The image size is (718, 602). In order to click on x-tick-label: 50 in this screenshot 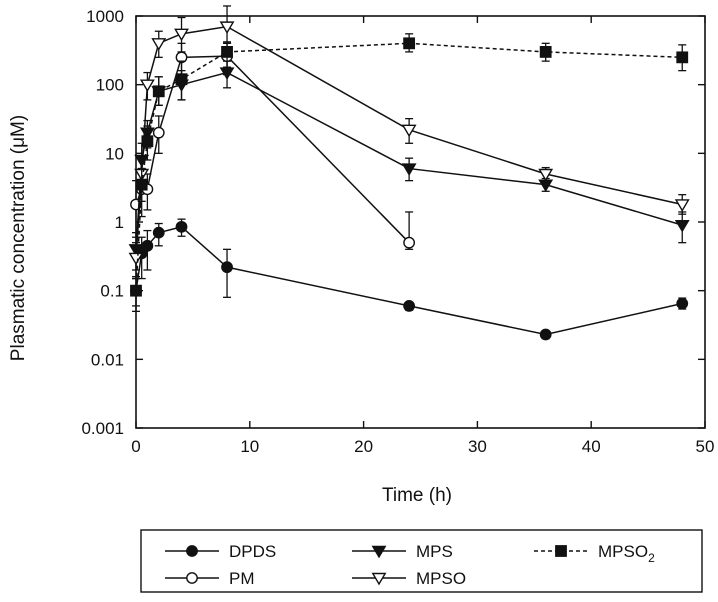, I will do `click(705, 446)`.